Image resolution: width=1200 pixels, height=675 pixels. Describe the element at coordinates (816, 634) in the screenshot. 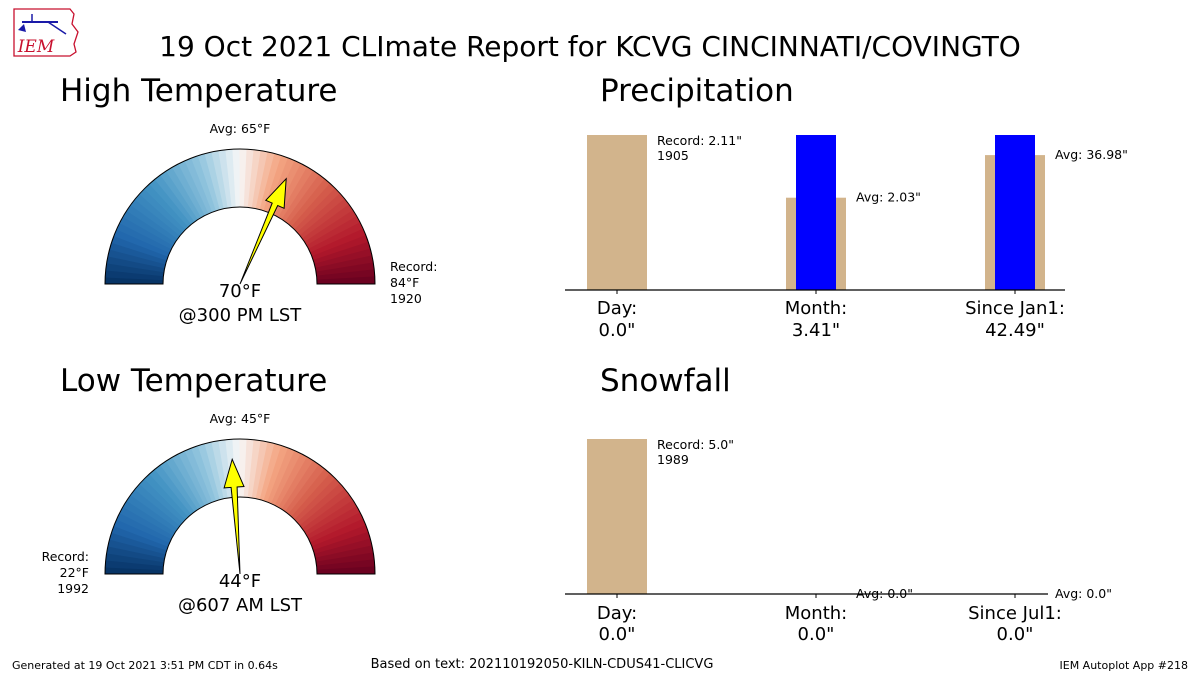

I see `snow-month-value: 0.0"` at that location.